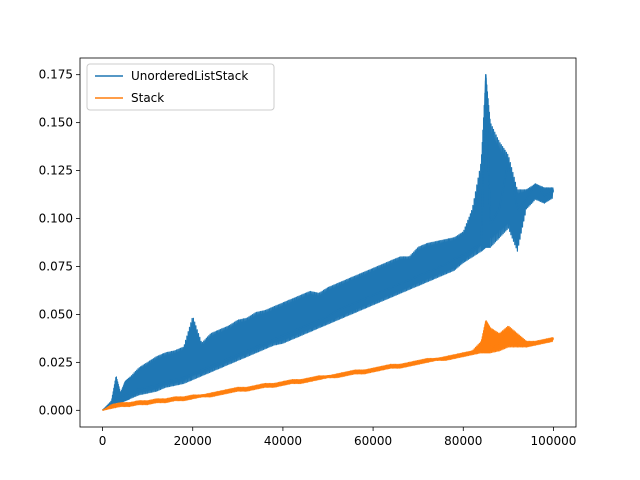 This screenshot has width=640, height=480. I want to click on x-tick-label: 40000, so click(283, 441).